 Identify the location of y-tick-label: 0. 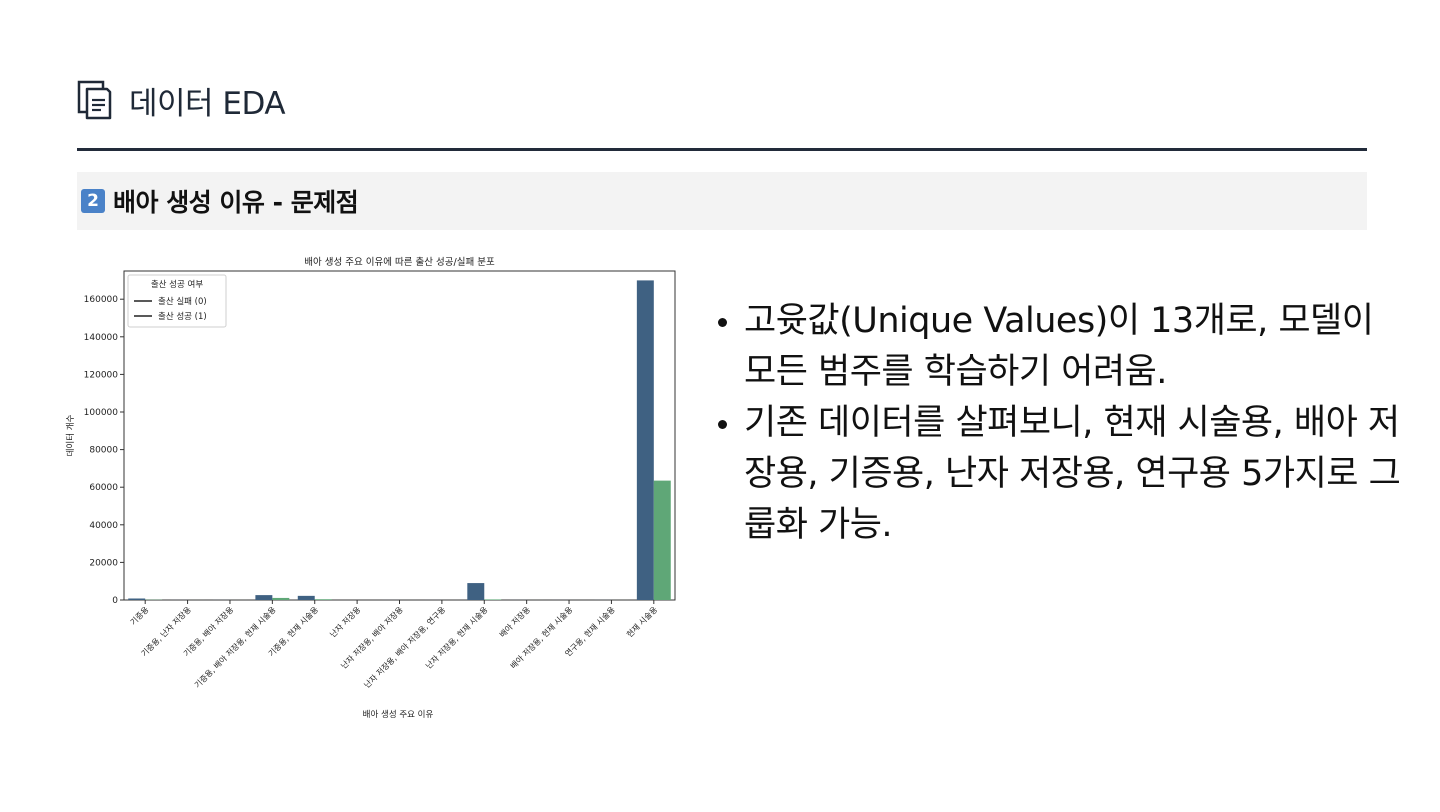
(115, 601).